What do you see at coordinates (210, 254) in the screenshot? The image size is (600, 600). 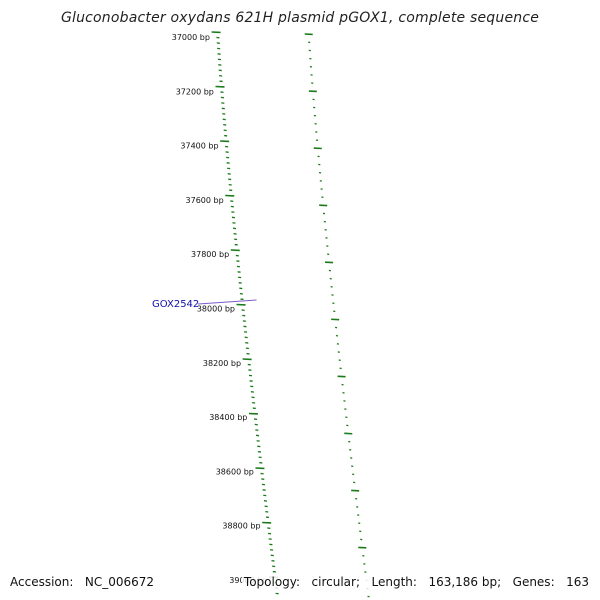 I see `tick-label: 37800 bp` at bounding box center [210, 254].